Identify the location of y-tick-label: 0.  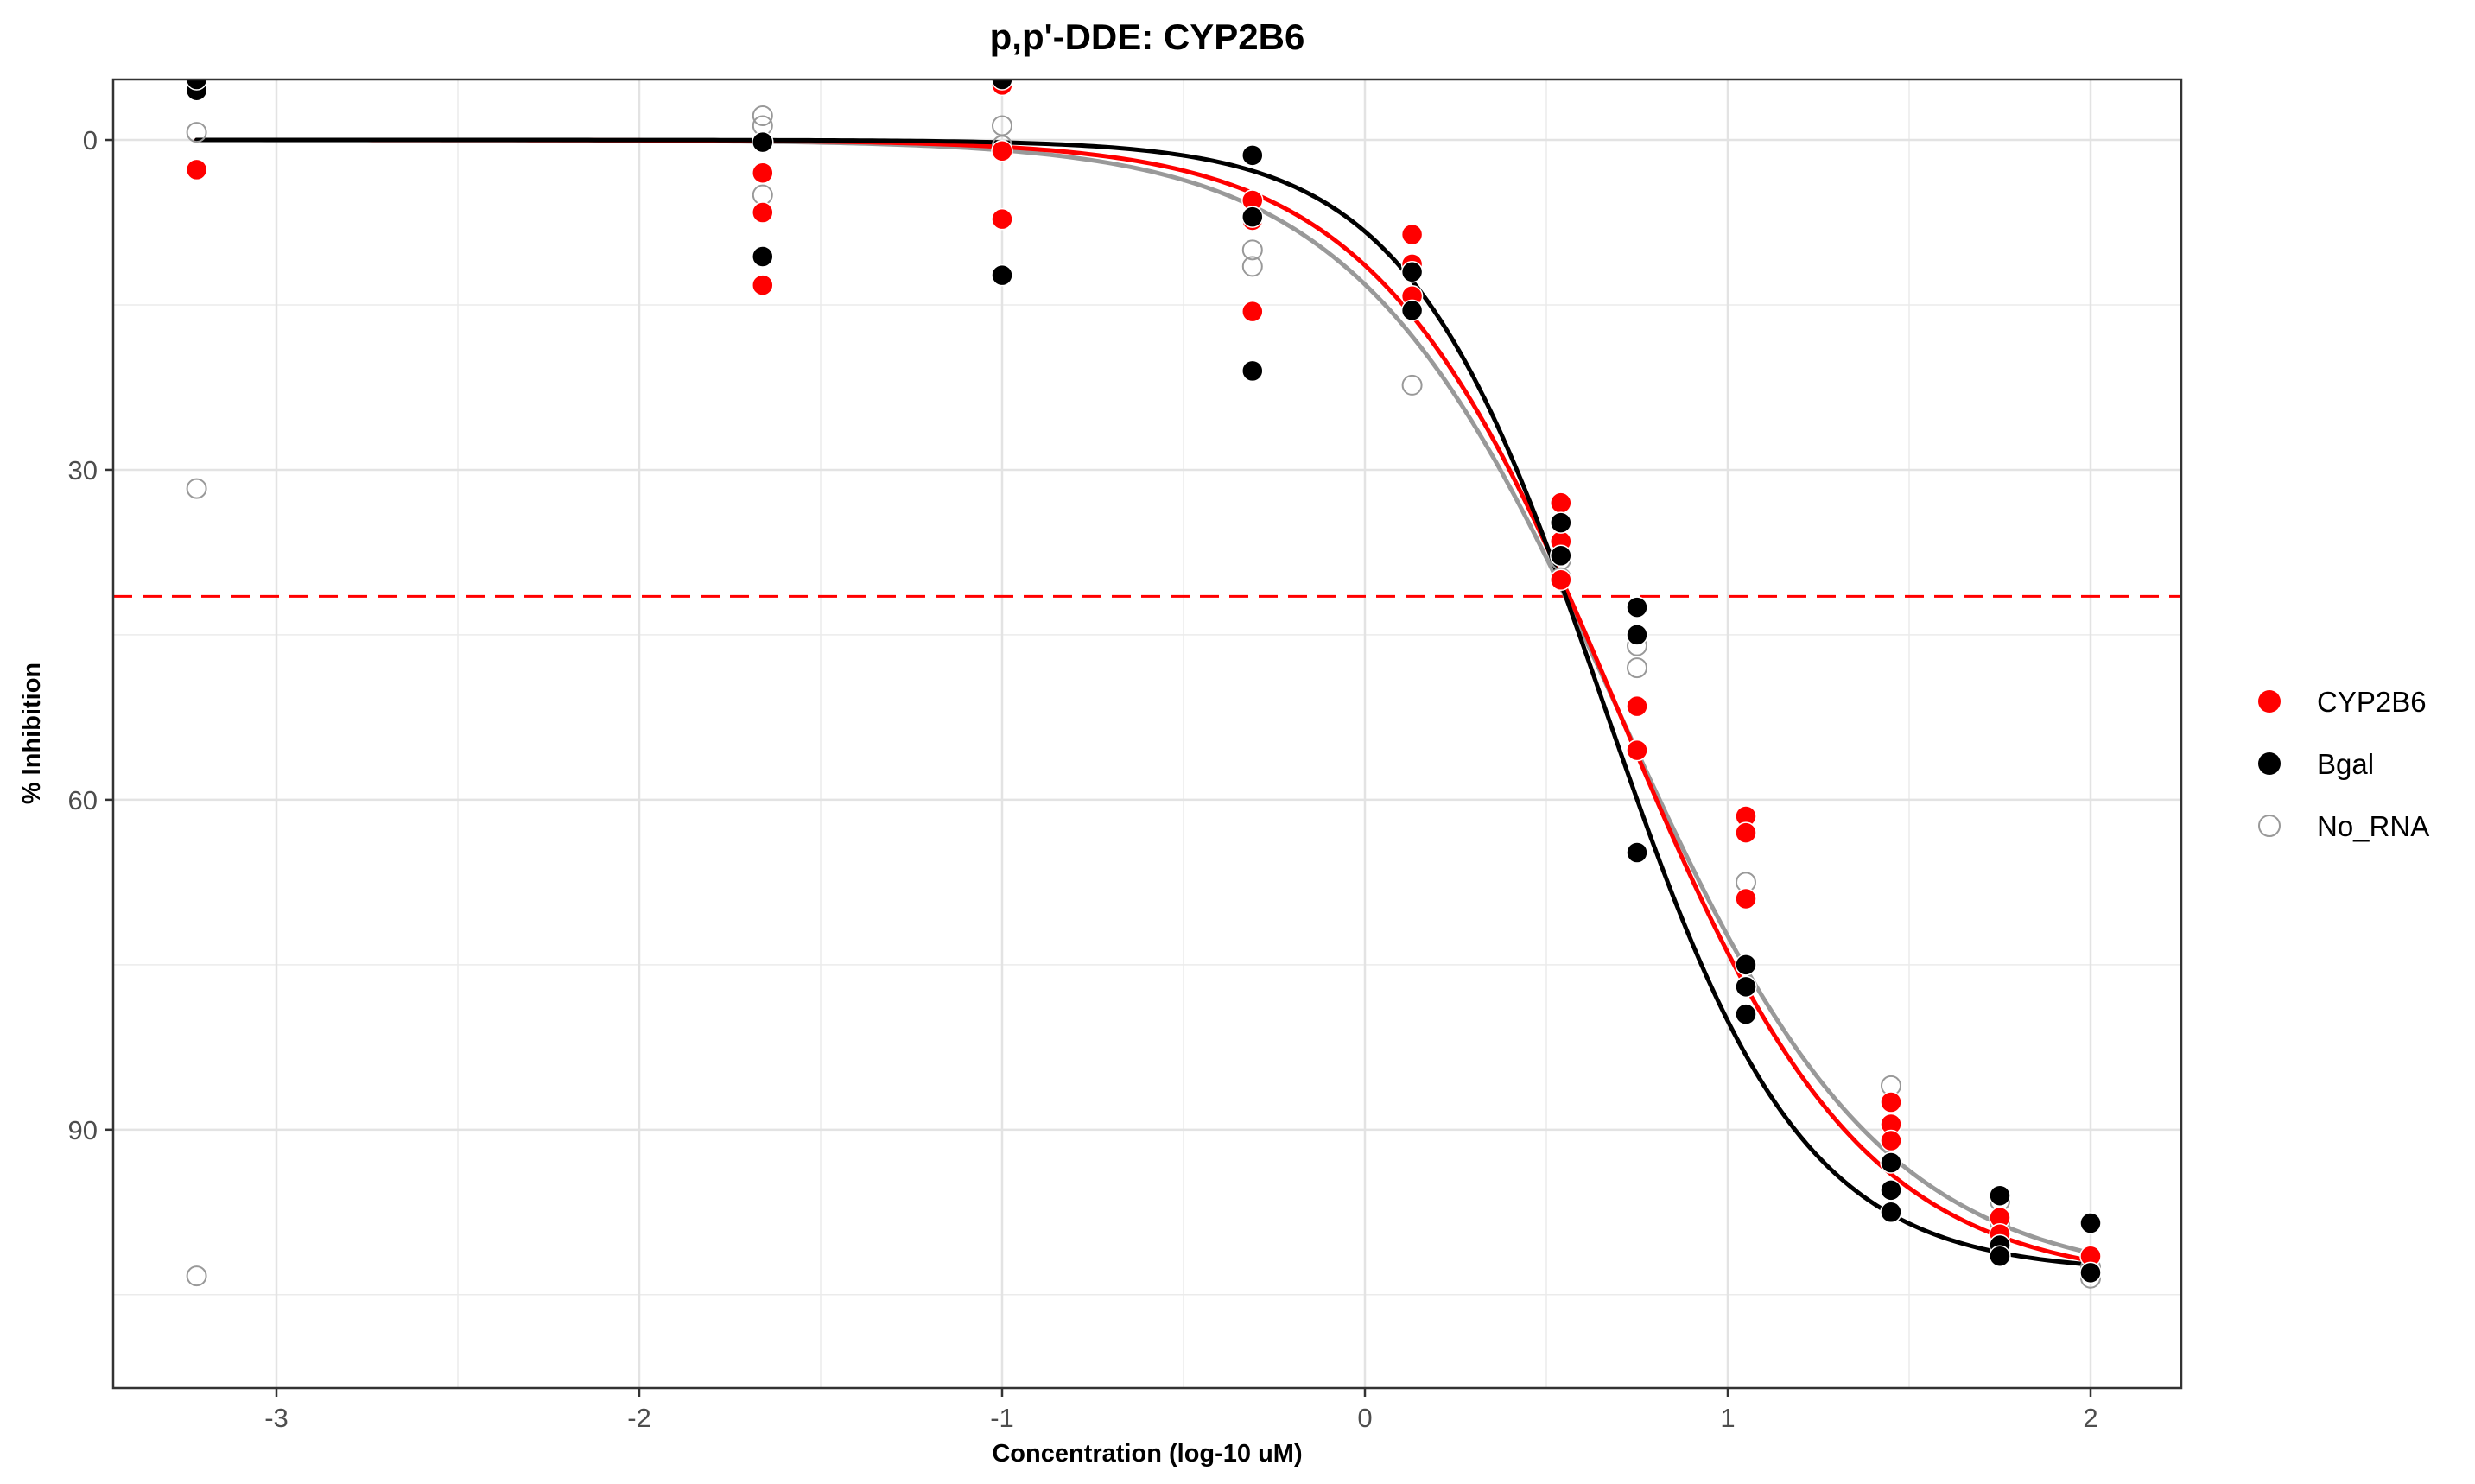
(90, 140).